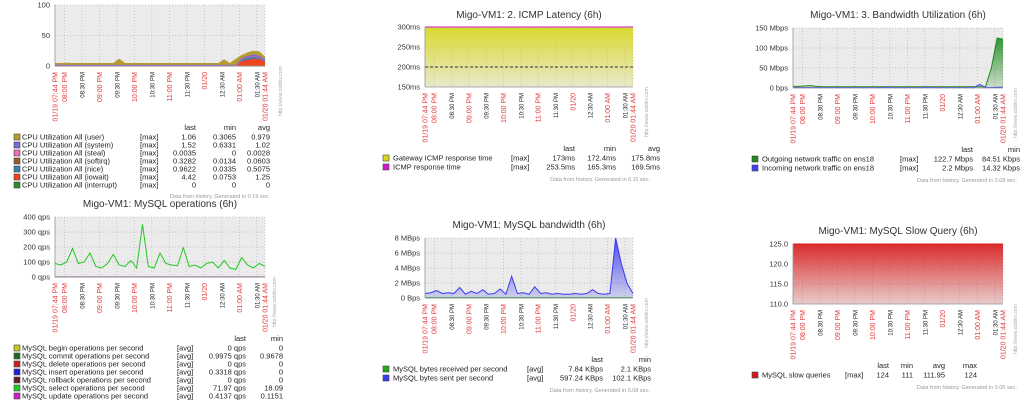  I want to click on series-area, so click(898, 274).